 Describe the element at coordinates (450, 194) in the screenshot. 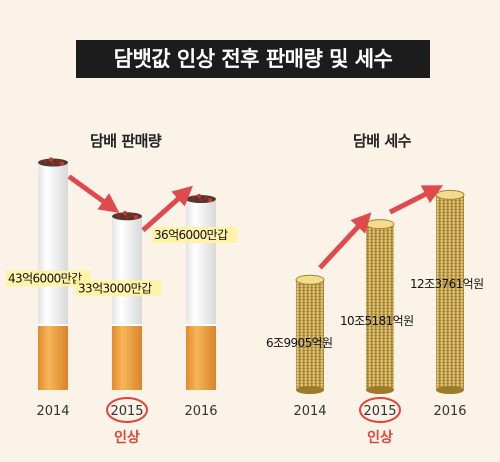

I see `coin-top-2016` at that location.